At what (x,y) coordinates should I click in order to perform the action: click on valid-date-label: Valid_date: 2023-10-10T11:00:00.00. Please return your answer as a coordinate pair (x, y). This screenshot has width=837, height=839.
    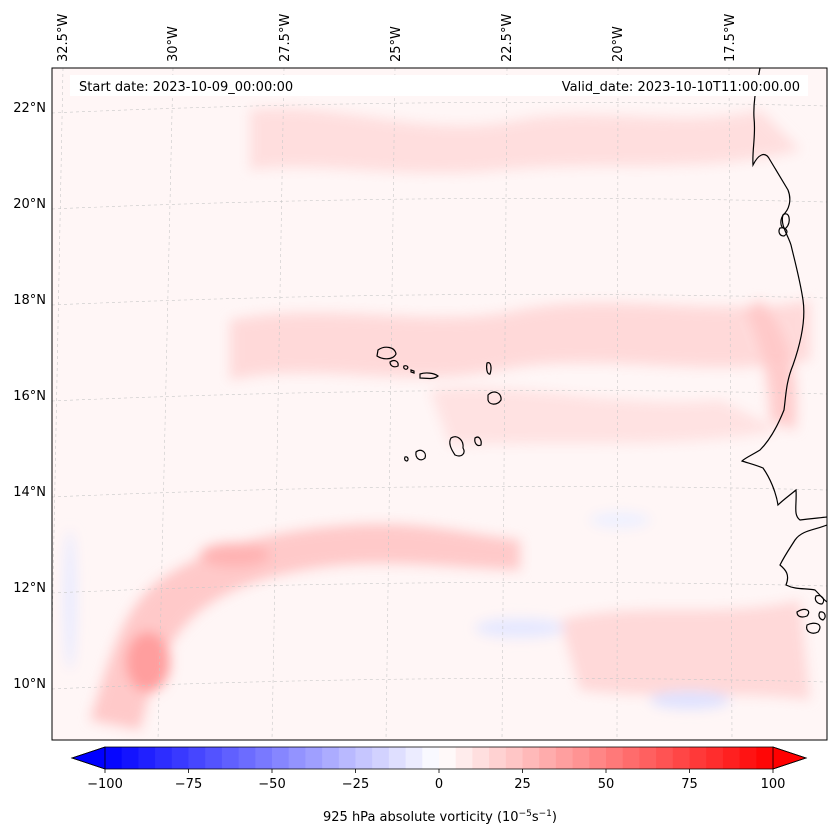
    Looking at the image, I should click on (681, 87).